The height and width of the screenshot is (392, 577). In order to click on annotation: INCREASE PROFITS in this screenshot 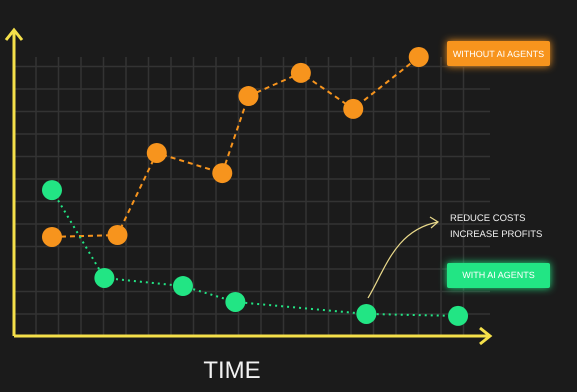, I will do `click(496, 234)`.